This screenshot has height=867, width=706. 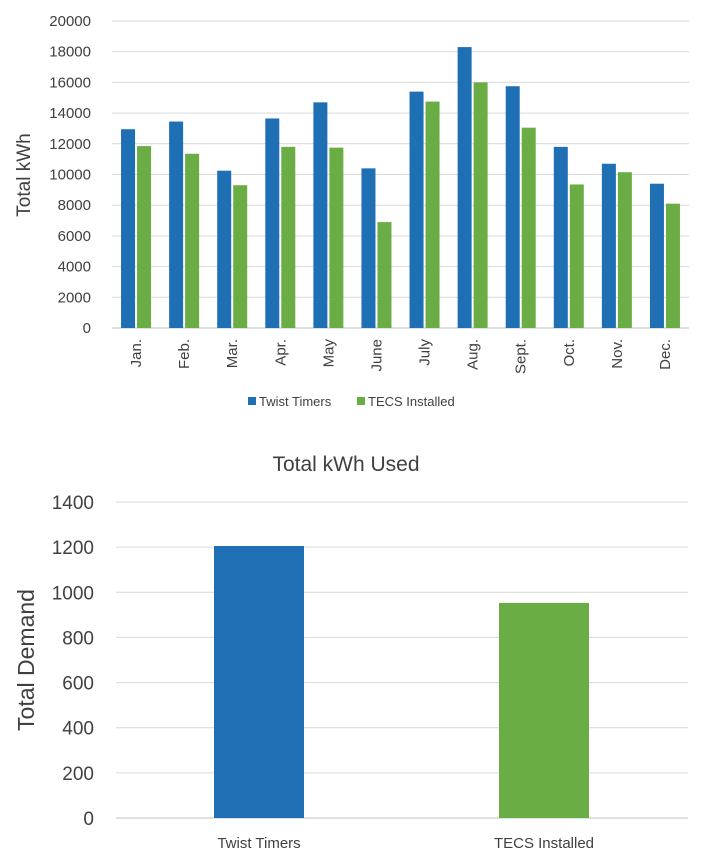 What do you see at coordinates (70, 52) in the screenshot?
I see `y-tick-label: 18000` at bounding box center [70, 52].